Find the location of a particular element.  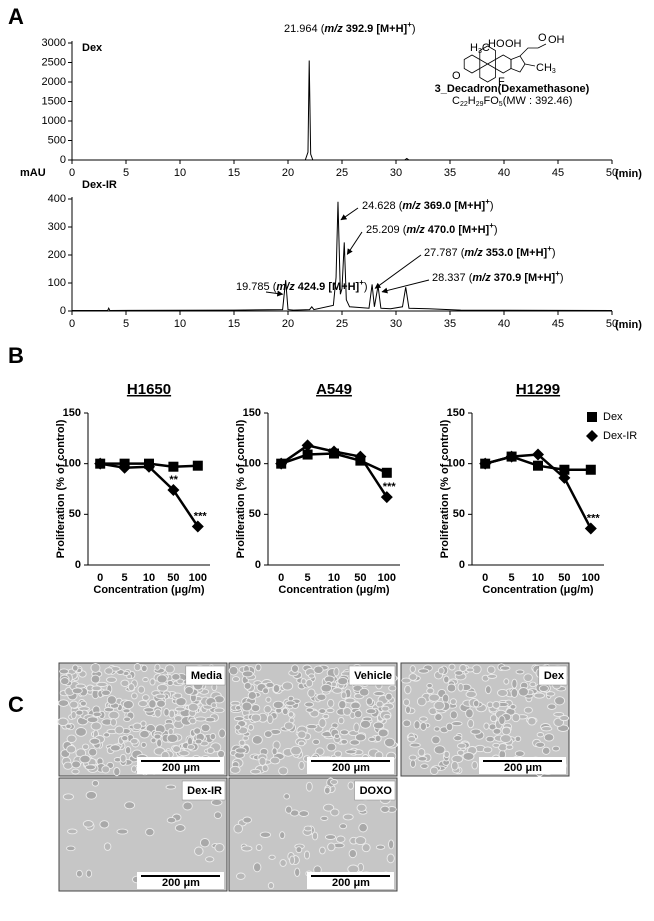

y-axis-label: mAU is located at coordinates (33, 173).